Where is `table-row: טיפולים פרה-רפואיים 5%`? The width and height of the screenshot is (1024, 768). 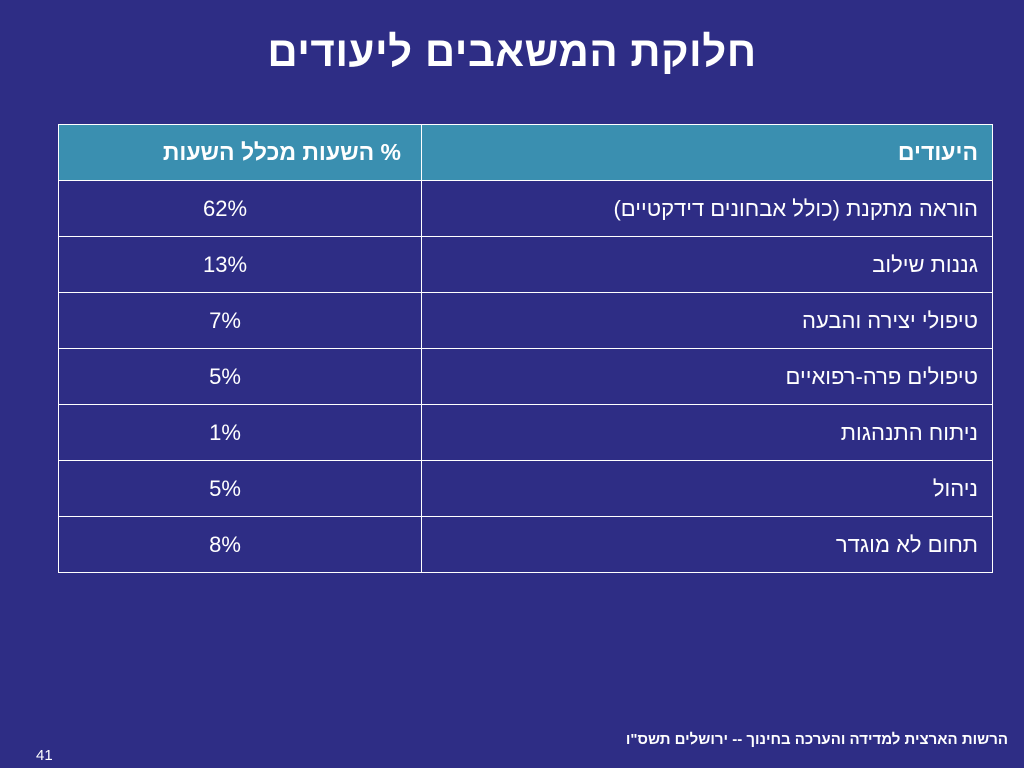
table-row: טיפולים פרה-רפואיים 5% is located at coordinates (525, 376).